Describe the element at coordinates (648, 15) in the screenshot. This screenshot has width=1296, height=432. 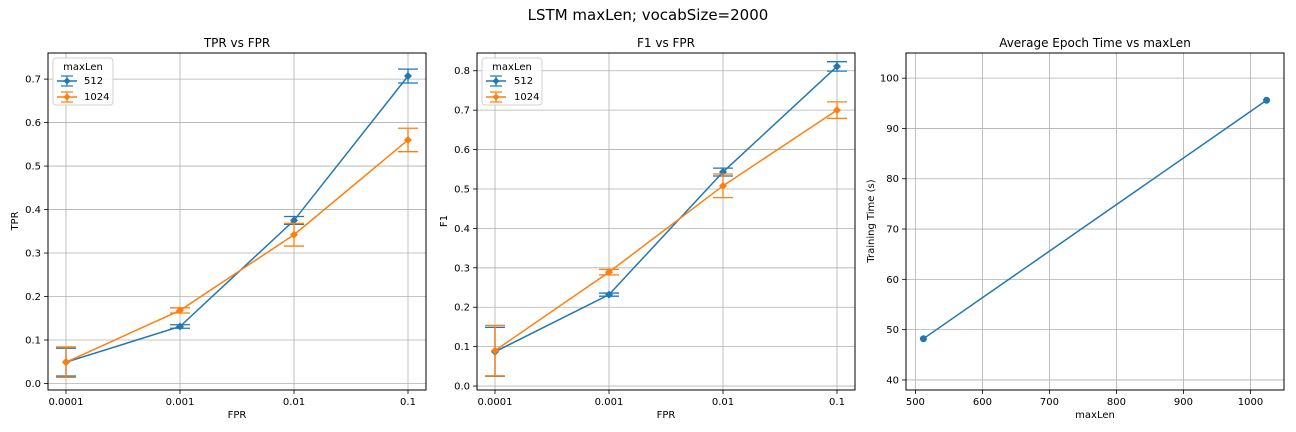
I see `figure-title: LSTM maxLen; vocabSize=2000` at that location.